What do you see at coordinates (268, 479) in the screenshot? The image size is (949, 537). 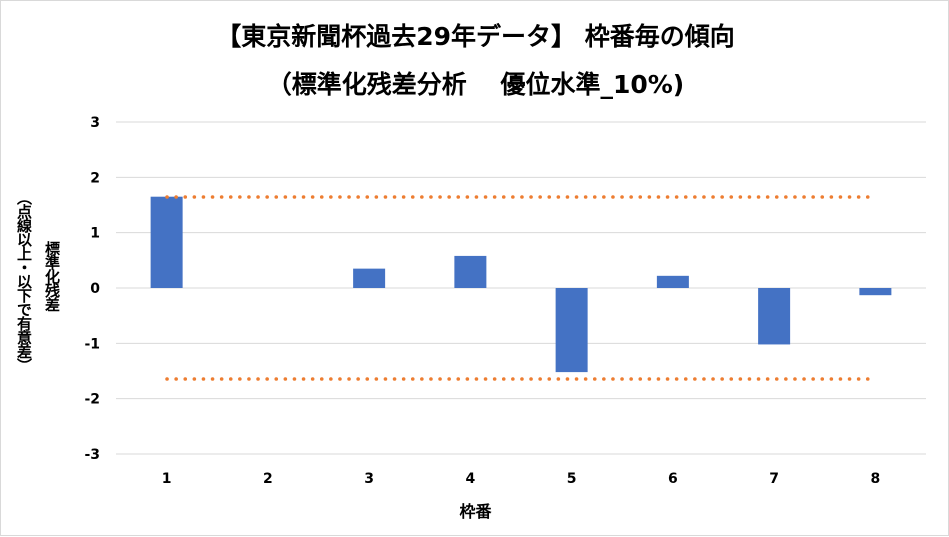 I see `x-tick-label: 2` at bounding box center [268, 479].